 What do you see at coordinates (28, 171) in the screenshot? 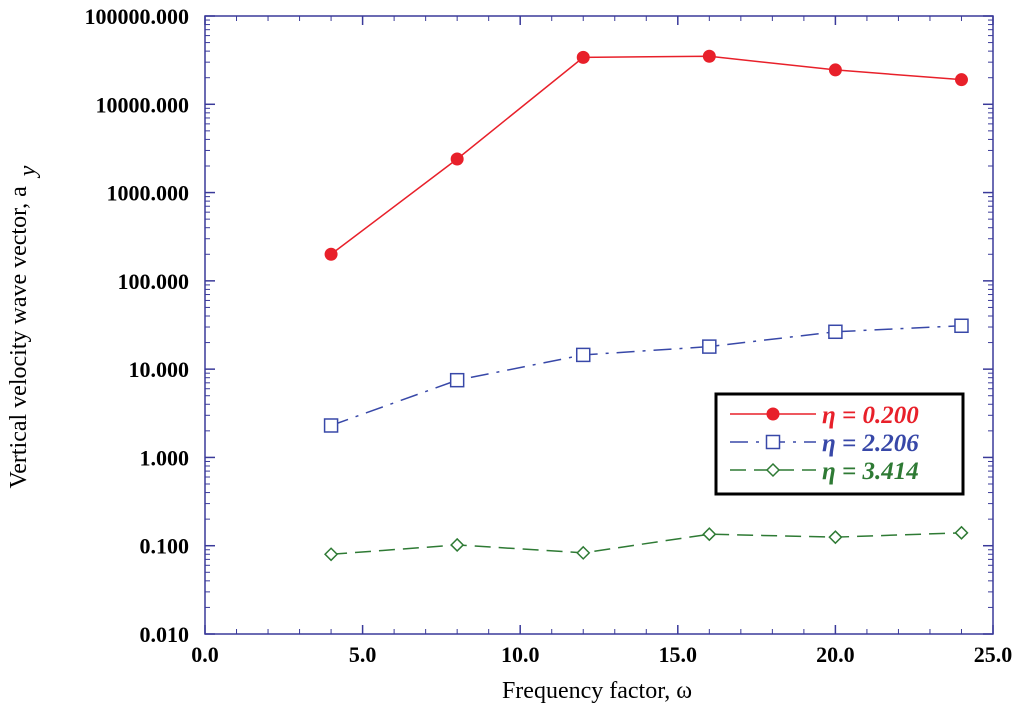
I see `y-axis-title-subscript: y` at bounding box center [28, 171].